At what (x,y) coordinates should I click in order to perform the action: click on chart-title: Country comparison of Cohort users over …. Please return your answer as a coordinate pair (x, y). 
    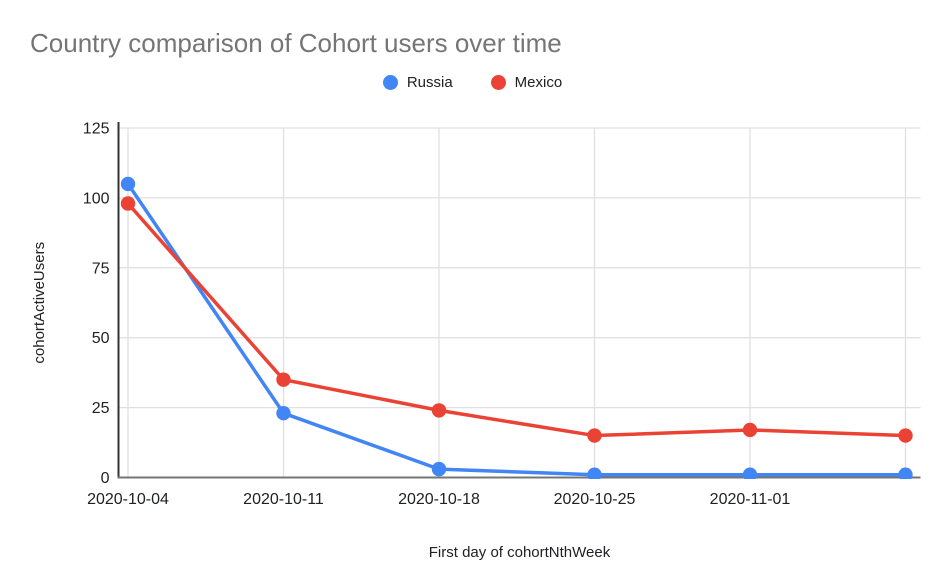
    Looking at the image, I should click on (296, 43).